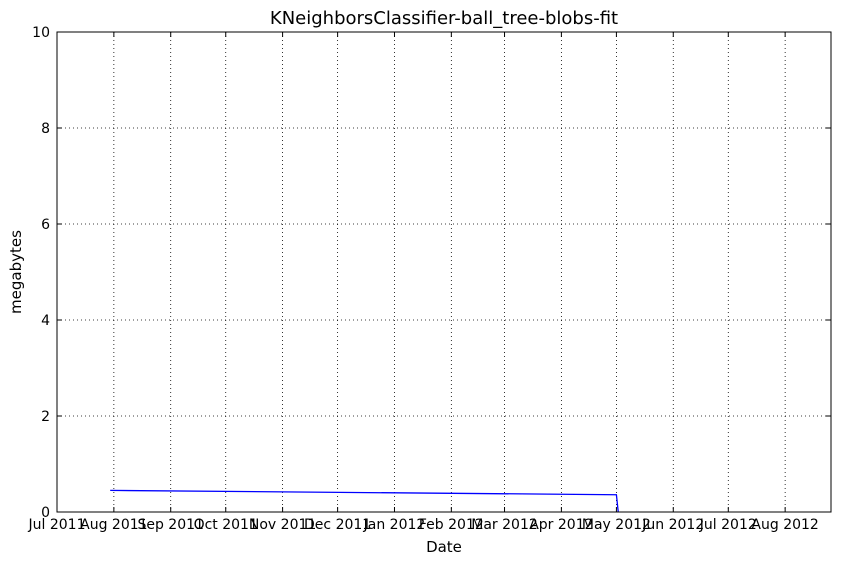  Describe the element at coordinates (45, 513) in the screenshot. I see `y-tick-label: 0` at that location.